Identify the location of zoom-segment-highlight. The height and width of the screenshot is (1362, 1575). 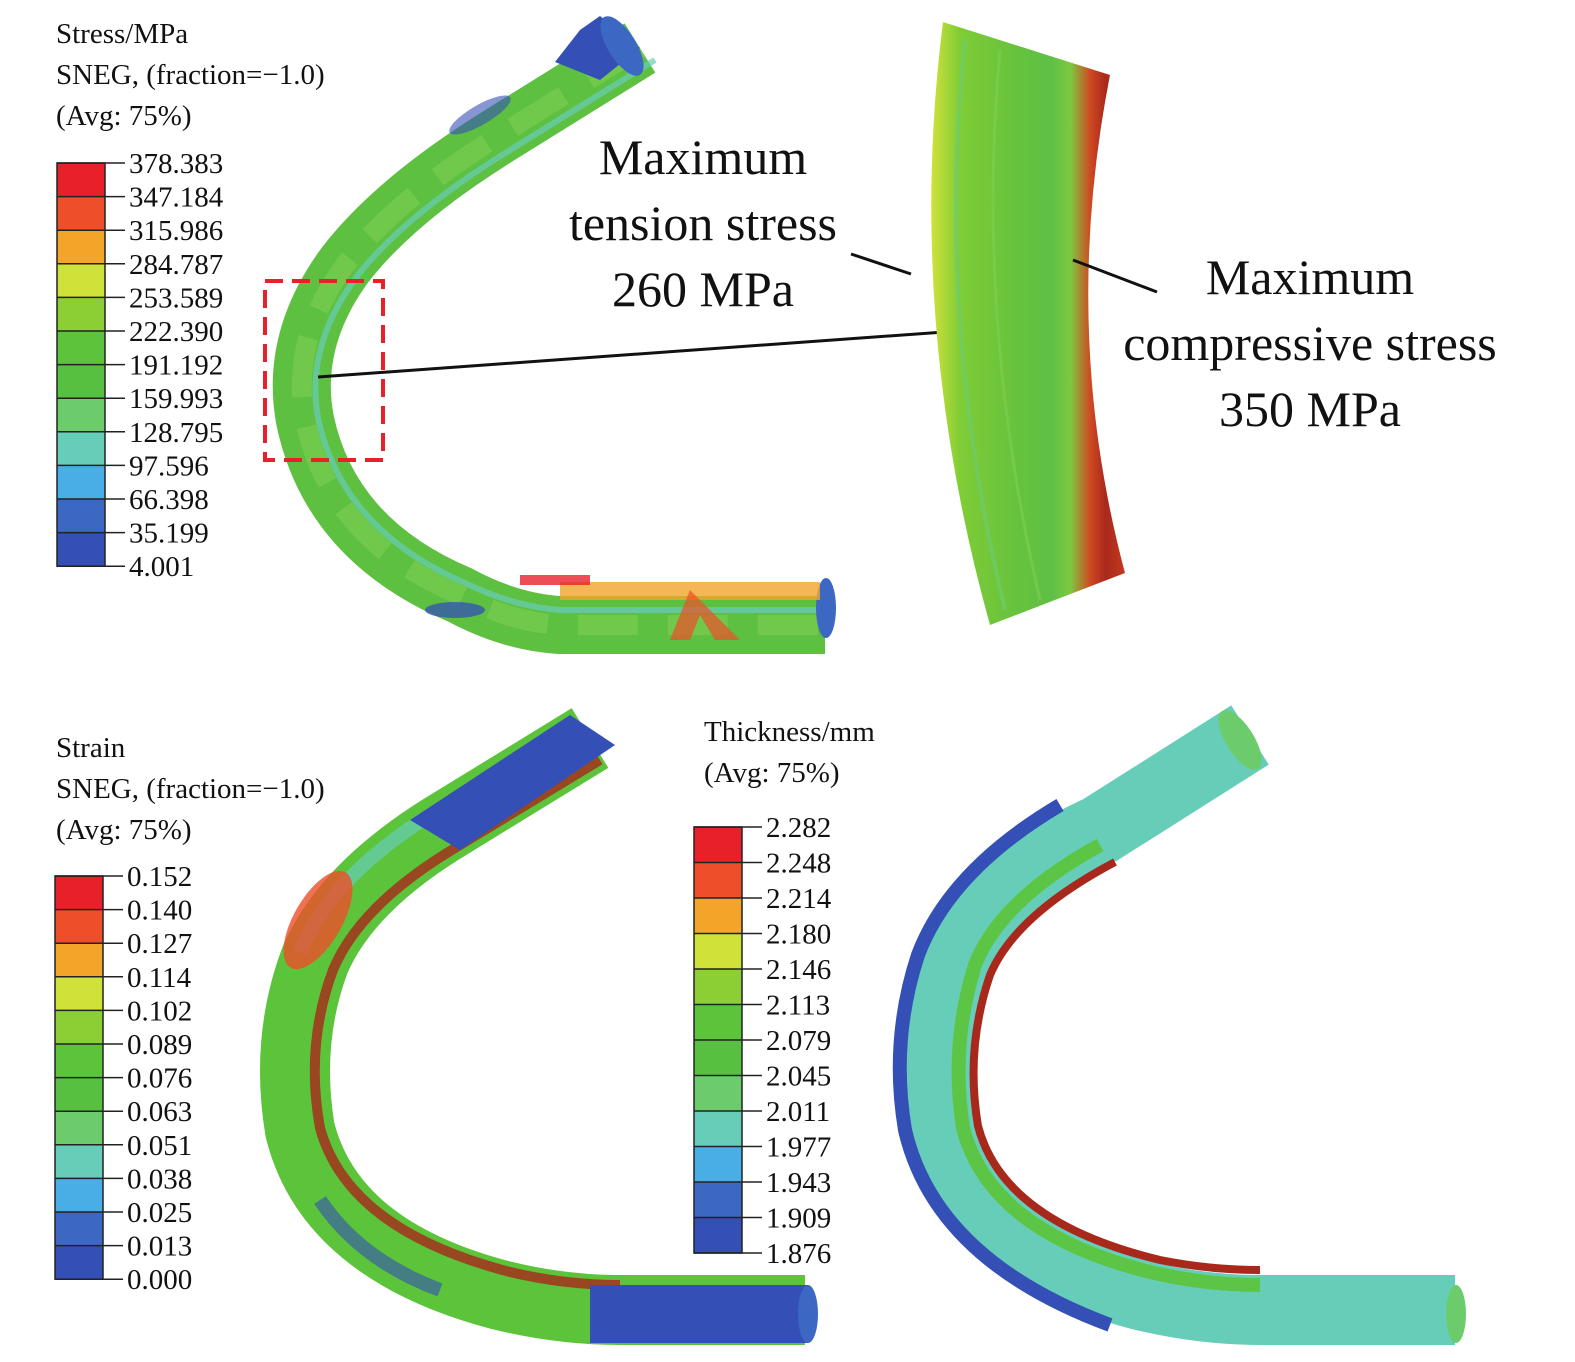
(980, 325).